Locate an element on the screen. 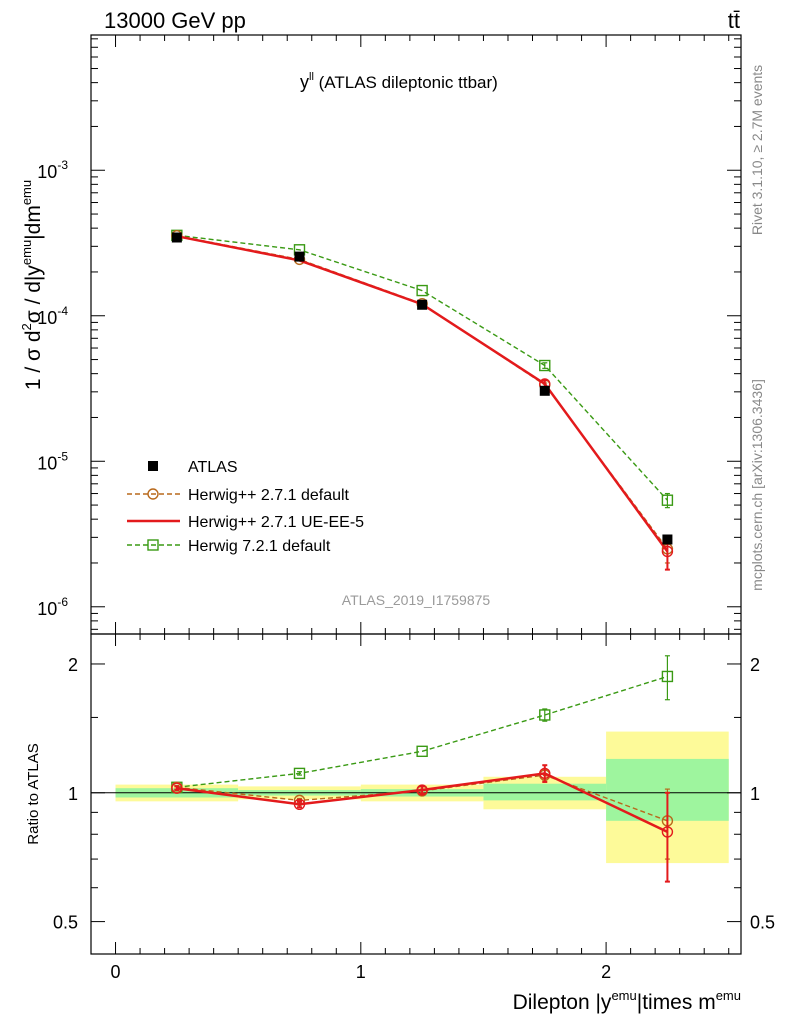 This screenshot has height=1024, width=786. ratio-band-inner is located at coordinates (545, 792).